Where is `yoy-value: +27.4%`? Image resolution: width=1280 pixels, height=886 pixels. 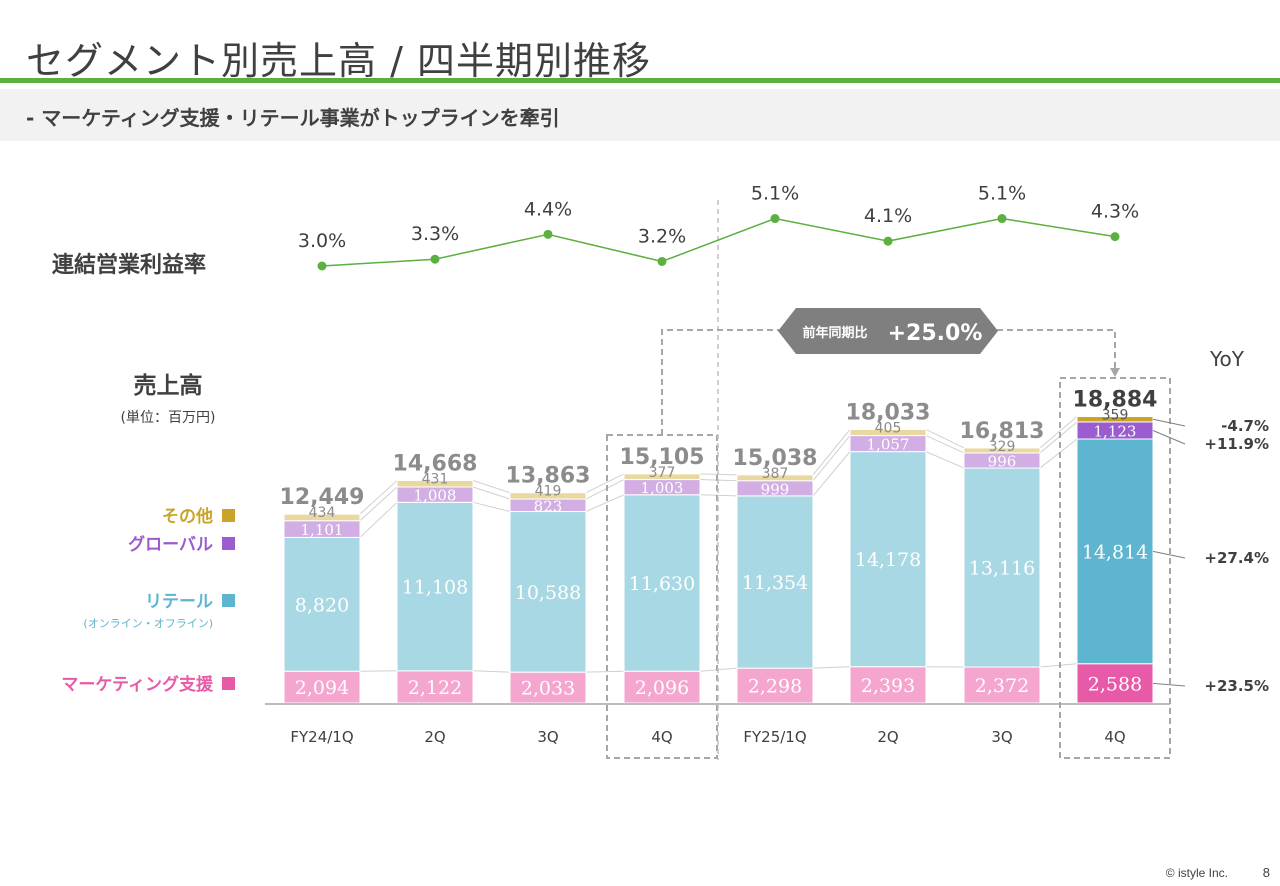
yoy-value: +27.4% is located at coordinates (1236, 558).